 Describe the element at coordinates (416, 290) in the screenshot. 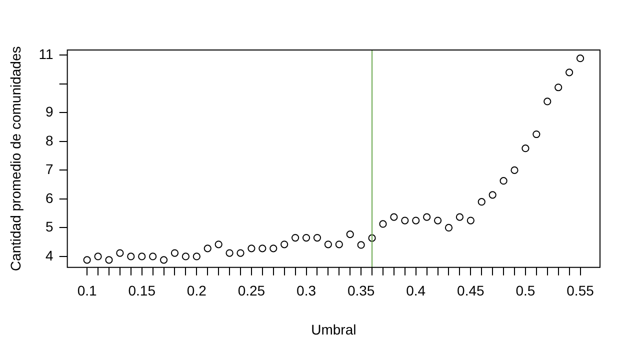

I see `x-tick-label: 0.4` at that location.